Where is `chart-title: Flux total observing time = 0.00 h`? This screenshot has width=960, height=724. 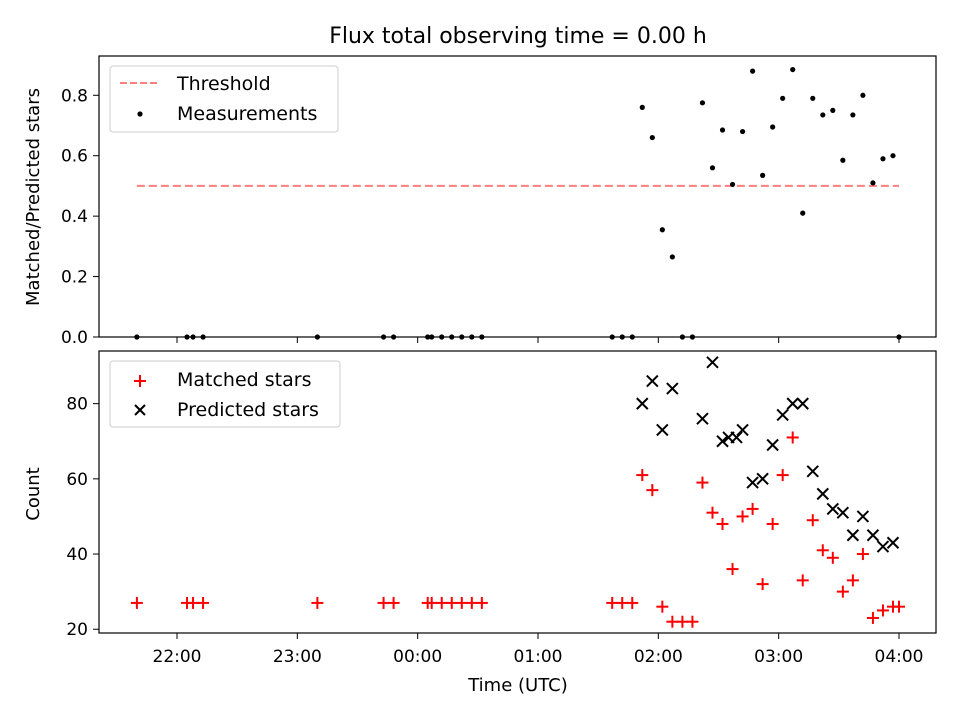 chart-title: Flux total observing time = 0.00 h is located at coordinates (518, 36).